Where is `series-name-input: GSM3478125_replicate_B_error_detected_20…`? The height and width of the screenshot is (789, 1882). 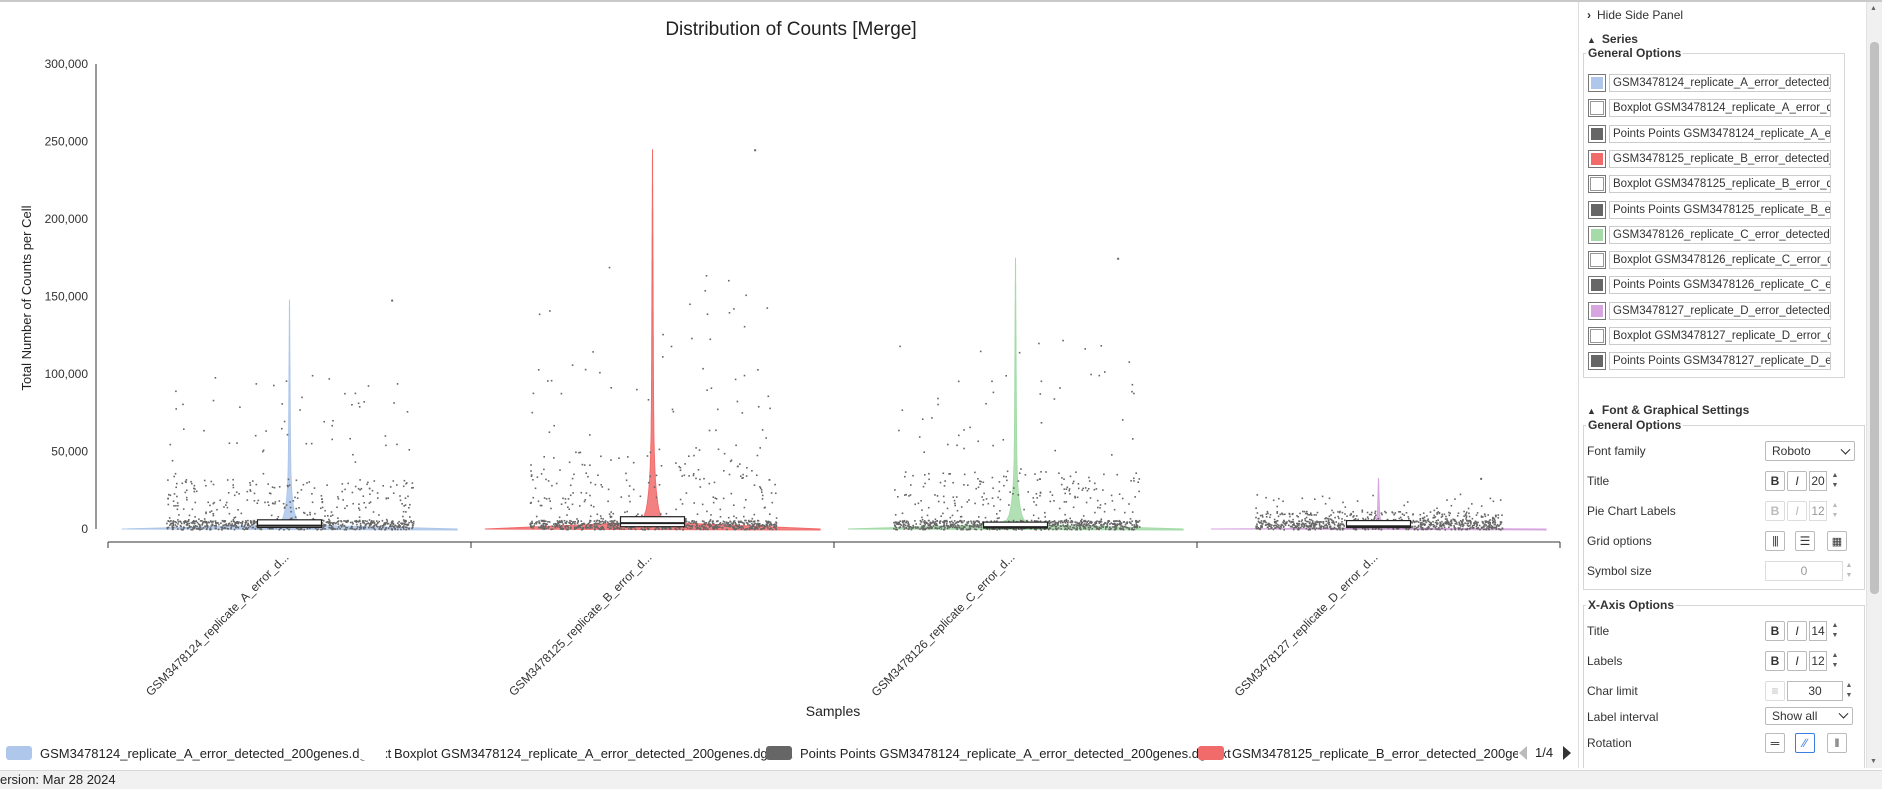 series-name-input: GSM3478125_replicate_B_error_detected_20… is located at coordinates (1720, 158).